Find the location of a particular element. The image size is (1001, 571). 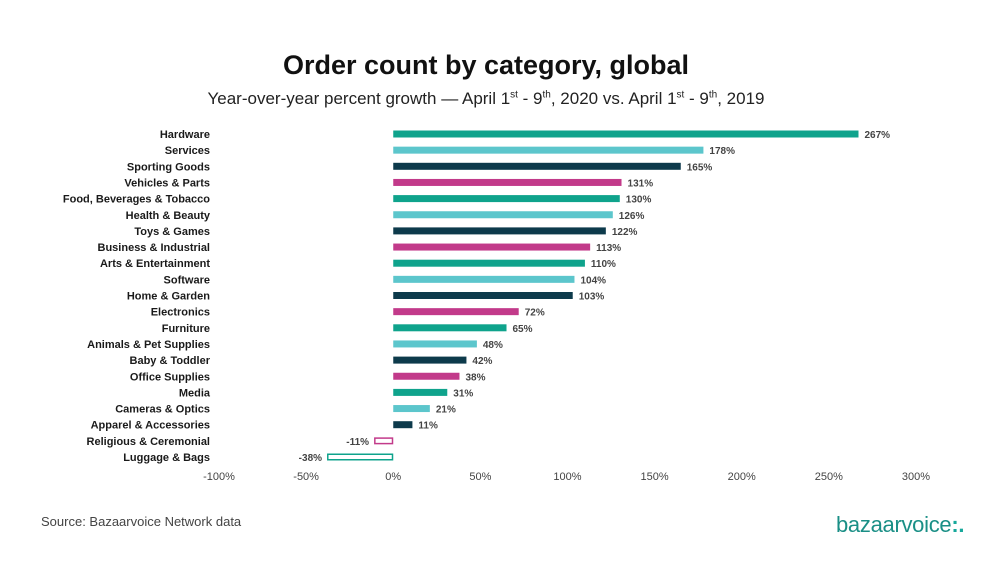

data-label: 42% is located at coordinates (482, 361).